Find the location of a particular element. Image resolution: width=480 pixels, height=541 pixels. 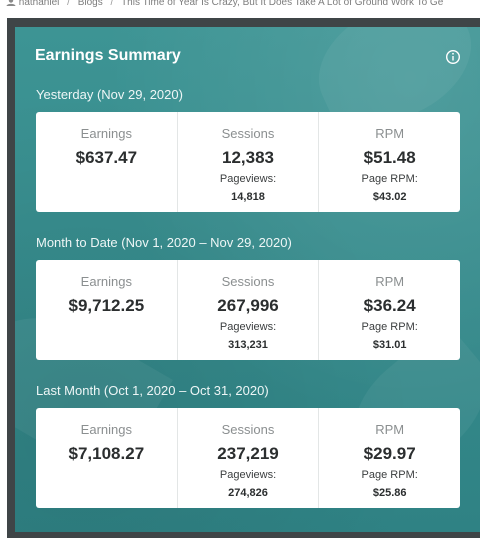

earnings-cell: Earnings $9,712.25 is located at coordinates (106, 310).